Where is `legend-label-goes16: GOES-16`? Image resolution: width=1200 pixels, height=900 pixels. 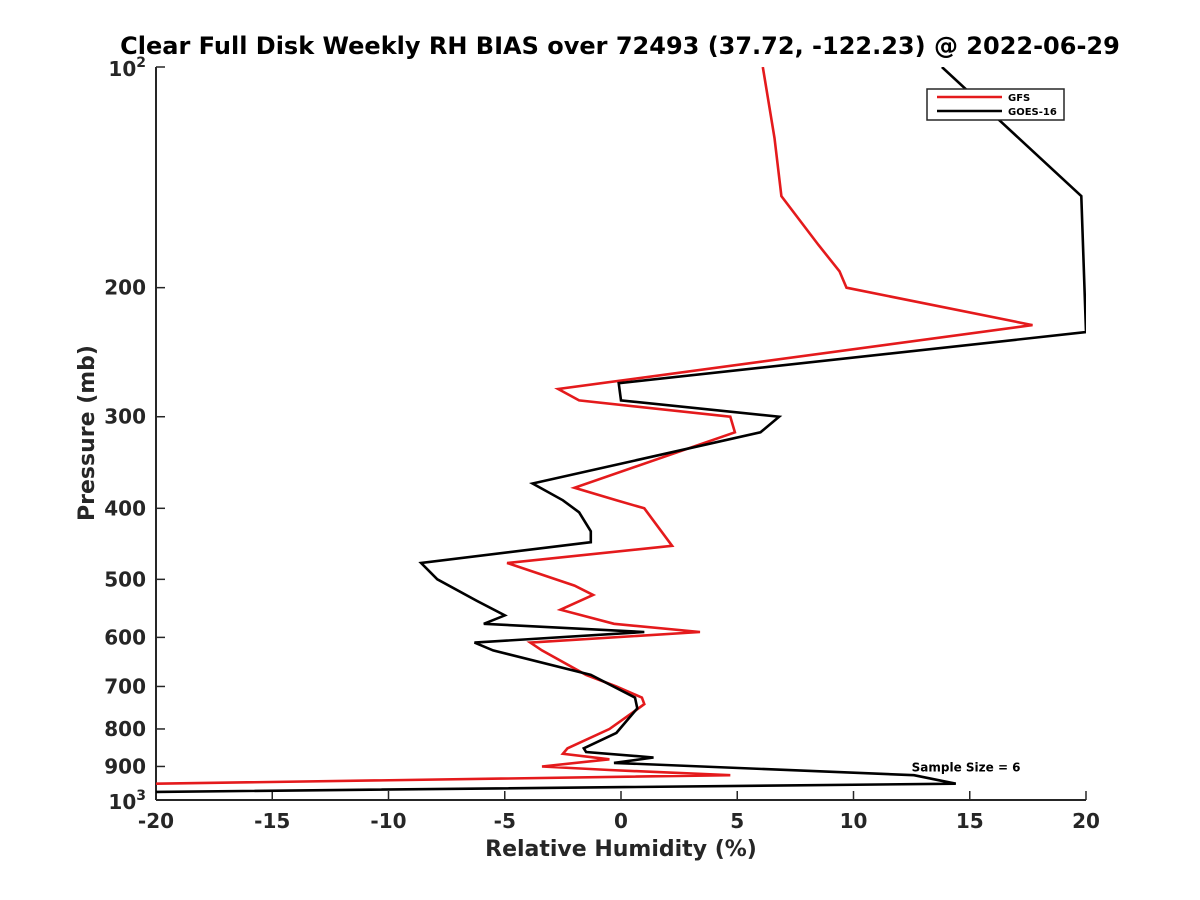 legend-label-goes16: GOES-16 is located at coordinates (1032, 112).